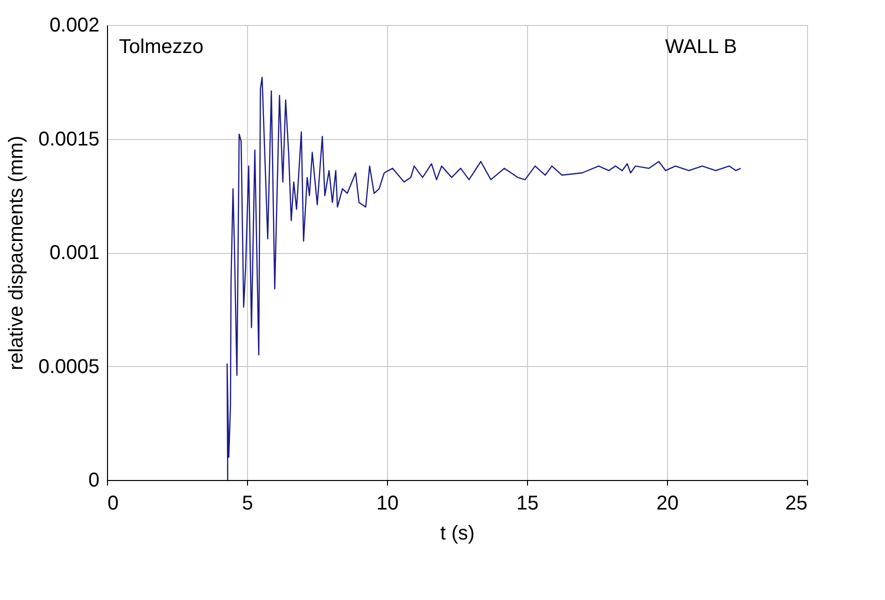 Image resolution: width=885 pixels, height=600 pixels. Describe the element at coordinates (113, 503) in the screenshot. I see `x-tick-label: 0` at that location.